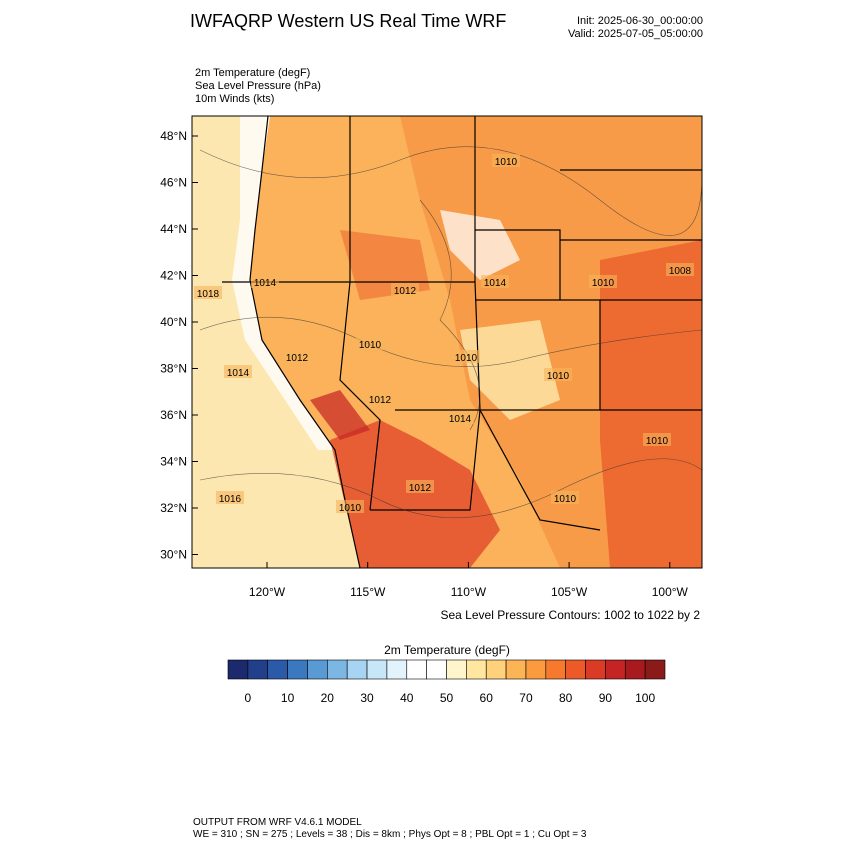 The image size is (850, 850). What do you see at coordinates (277, 822) in the screenshot?
I see `footer-line: OUTPUT FROM WRF V4.6.1 MODEL` at bounding box center [277, 822].